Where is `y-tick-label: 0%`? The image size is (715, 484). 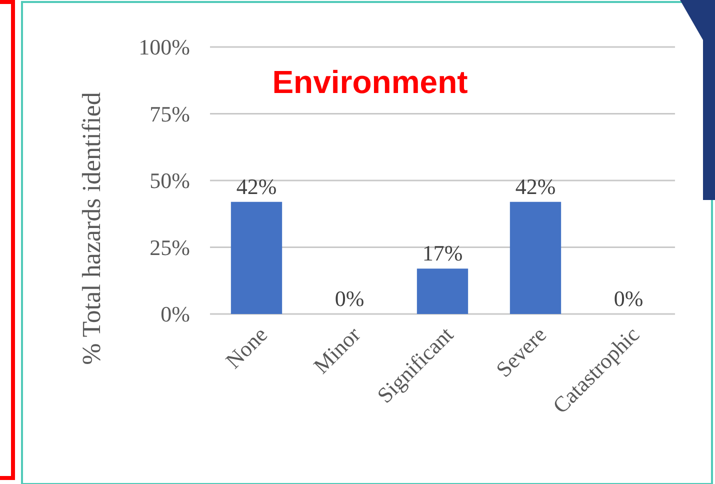 y-tick-label: 0% is located at coordinates (175, 314).